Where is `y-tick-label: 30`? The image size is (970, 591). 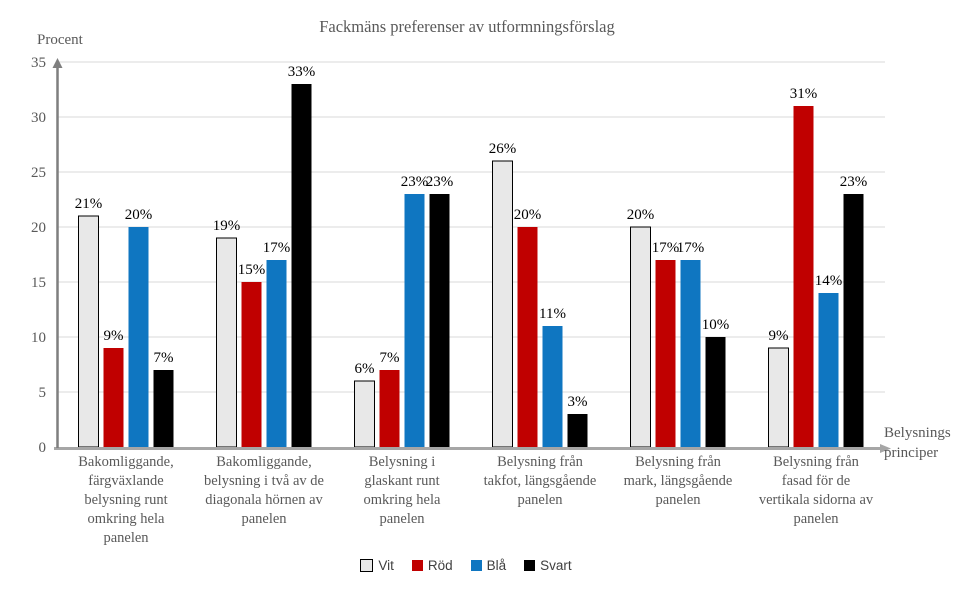
y-tick-label: 30 is located at coordinates (38, 118).